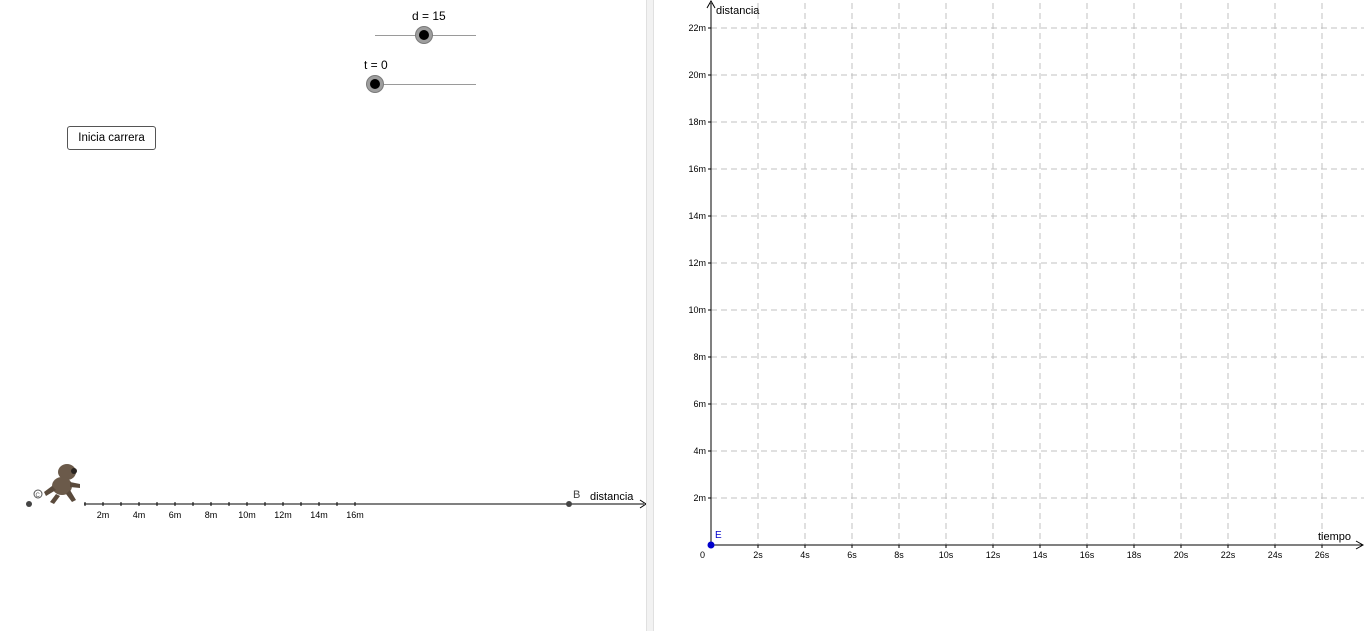 The width and height of the screenshot is (1366, 631). What do you see at coordinates (29, 504) in the screenshot?
I see `point-c-marker` at bounding box center [29, 504].